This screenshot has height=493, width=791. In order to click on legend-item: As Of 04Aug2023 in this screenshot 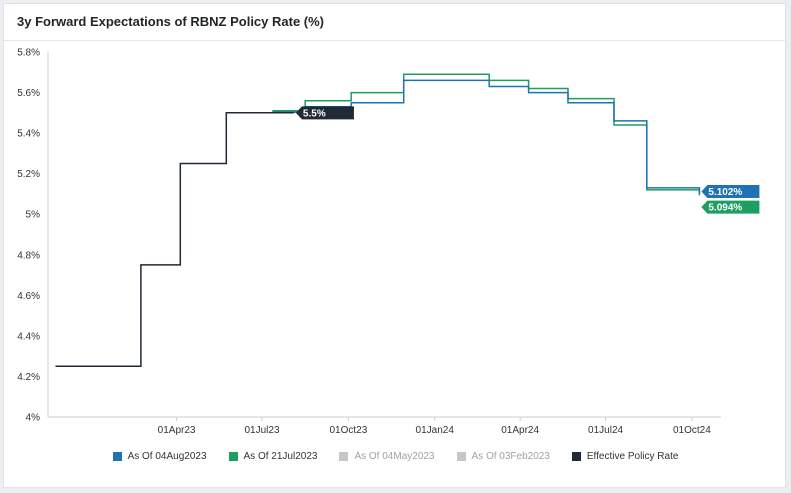, I will do `click(159, 456)`.